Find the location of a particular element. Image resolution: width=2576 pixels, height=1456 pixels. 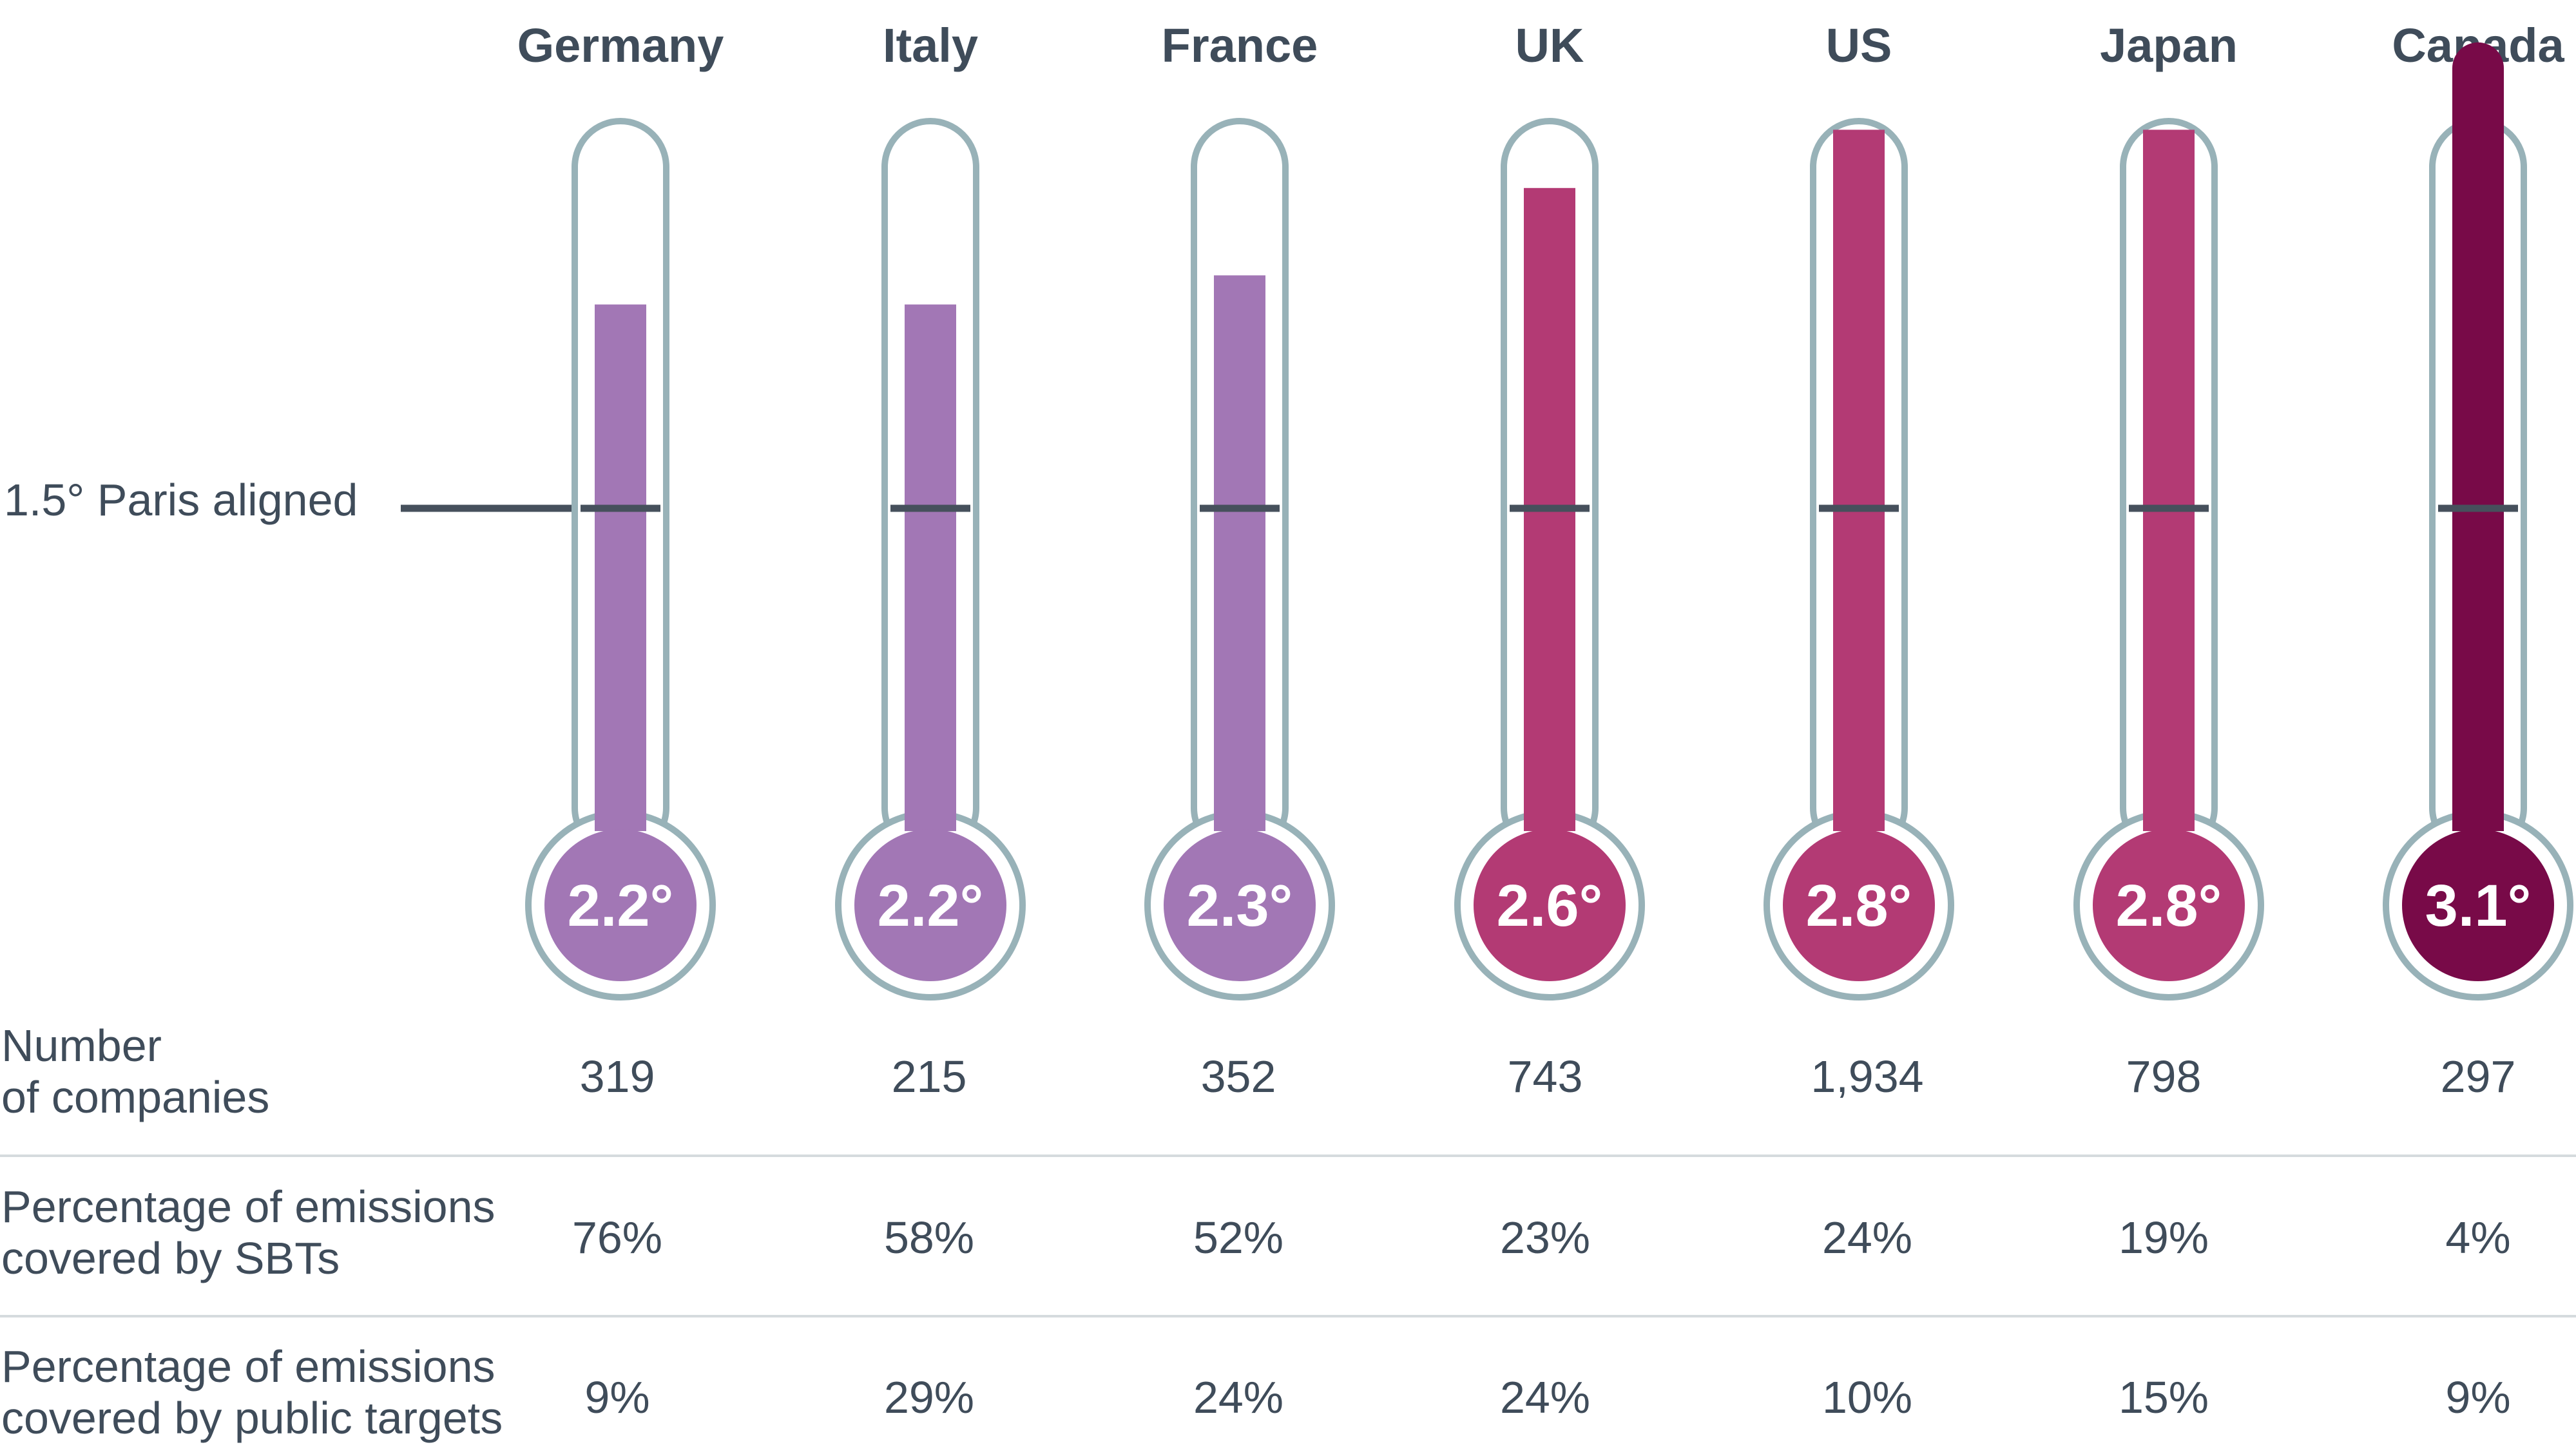

cell-number-of-companies-italy: 215 is located at coordinates (930, 1076).